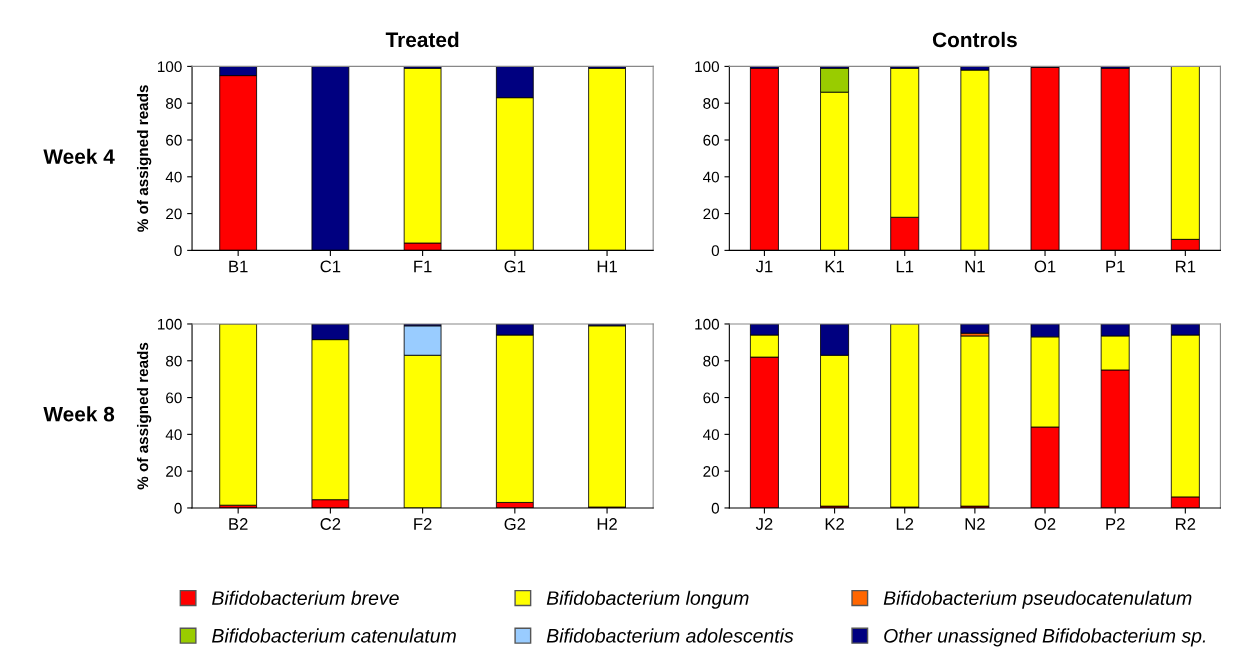  I want to click on x-tick-label: N2, so click(975, 524).